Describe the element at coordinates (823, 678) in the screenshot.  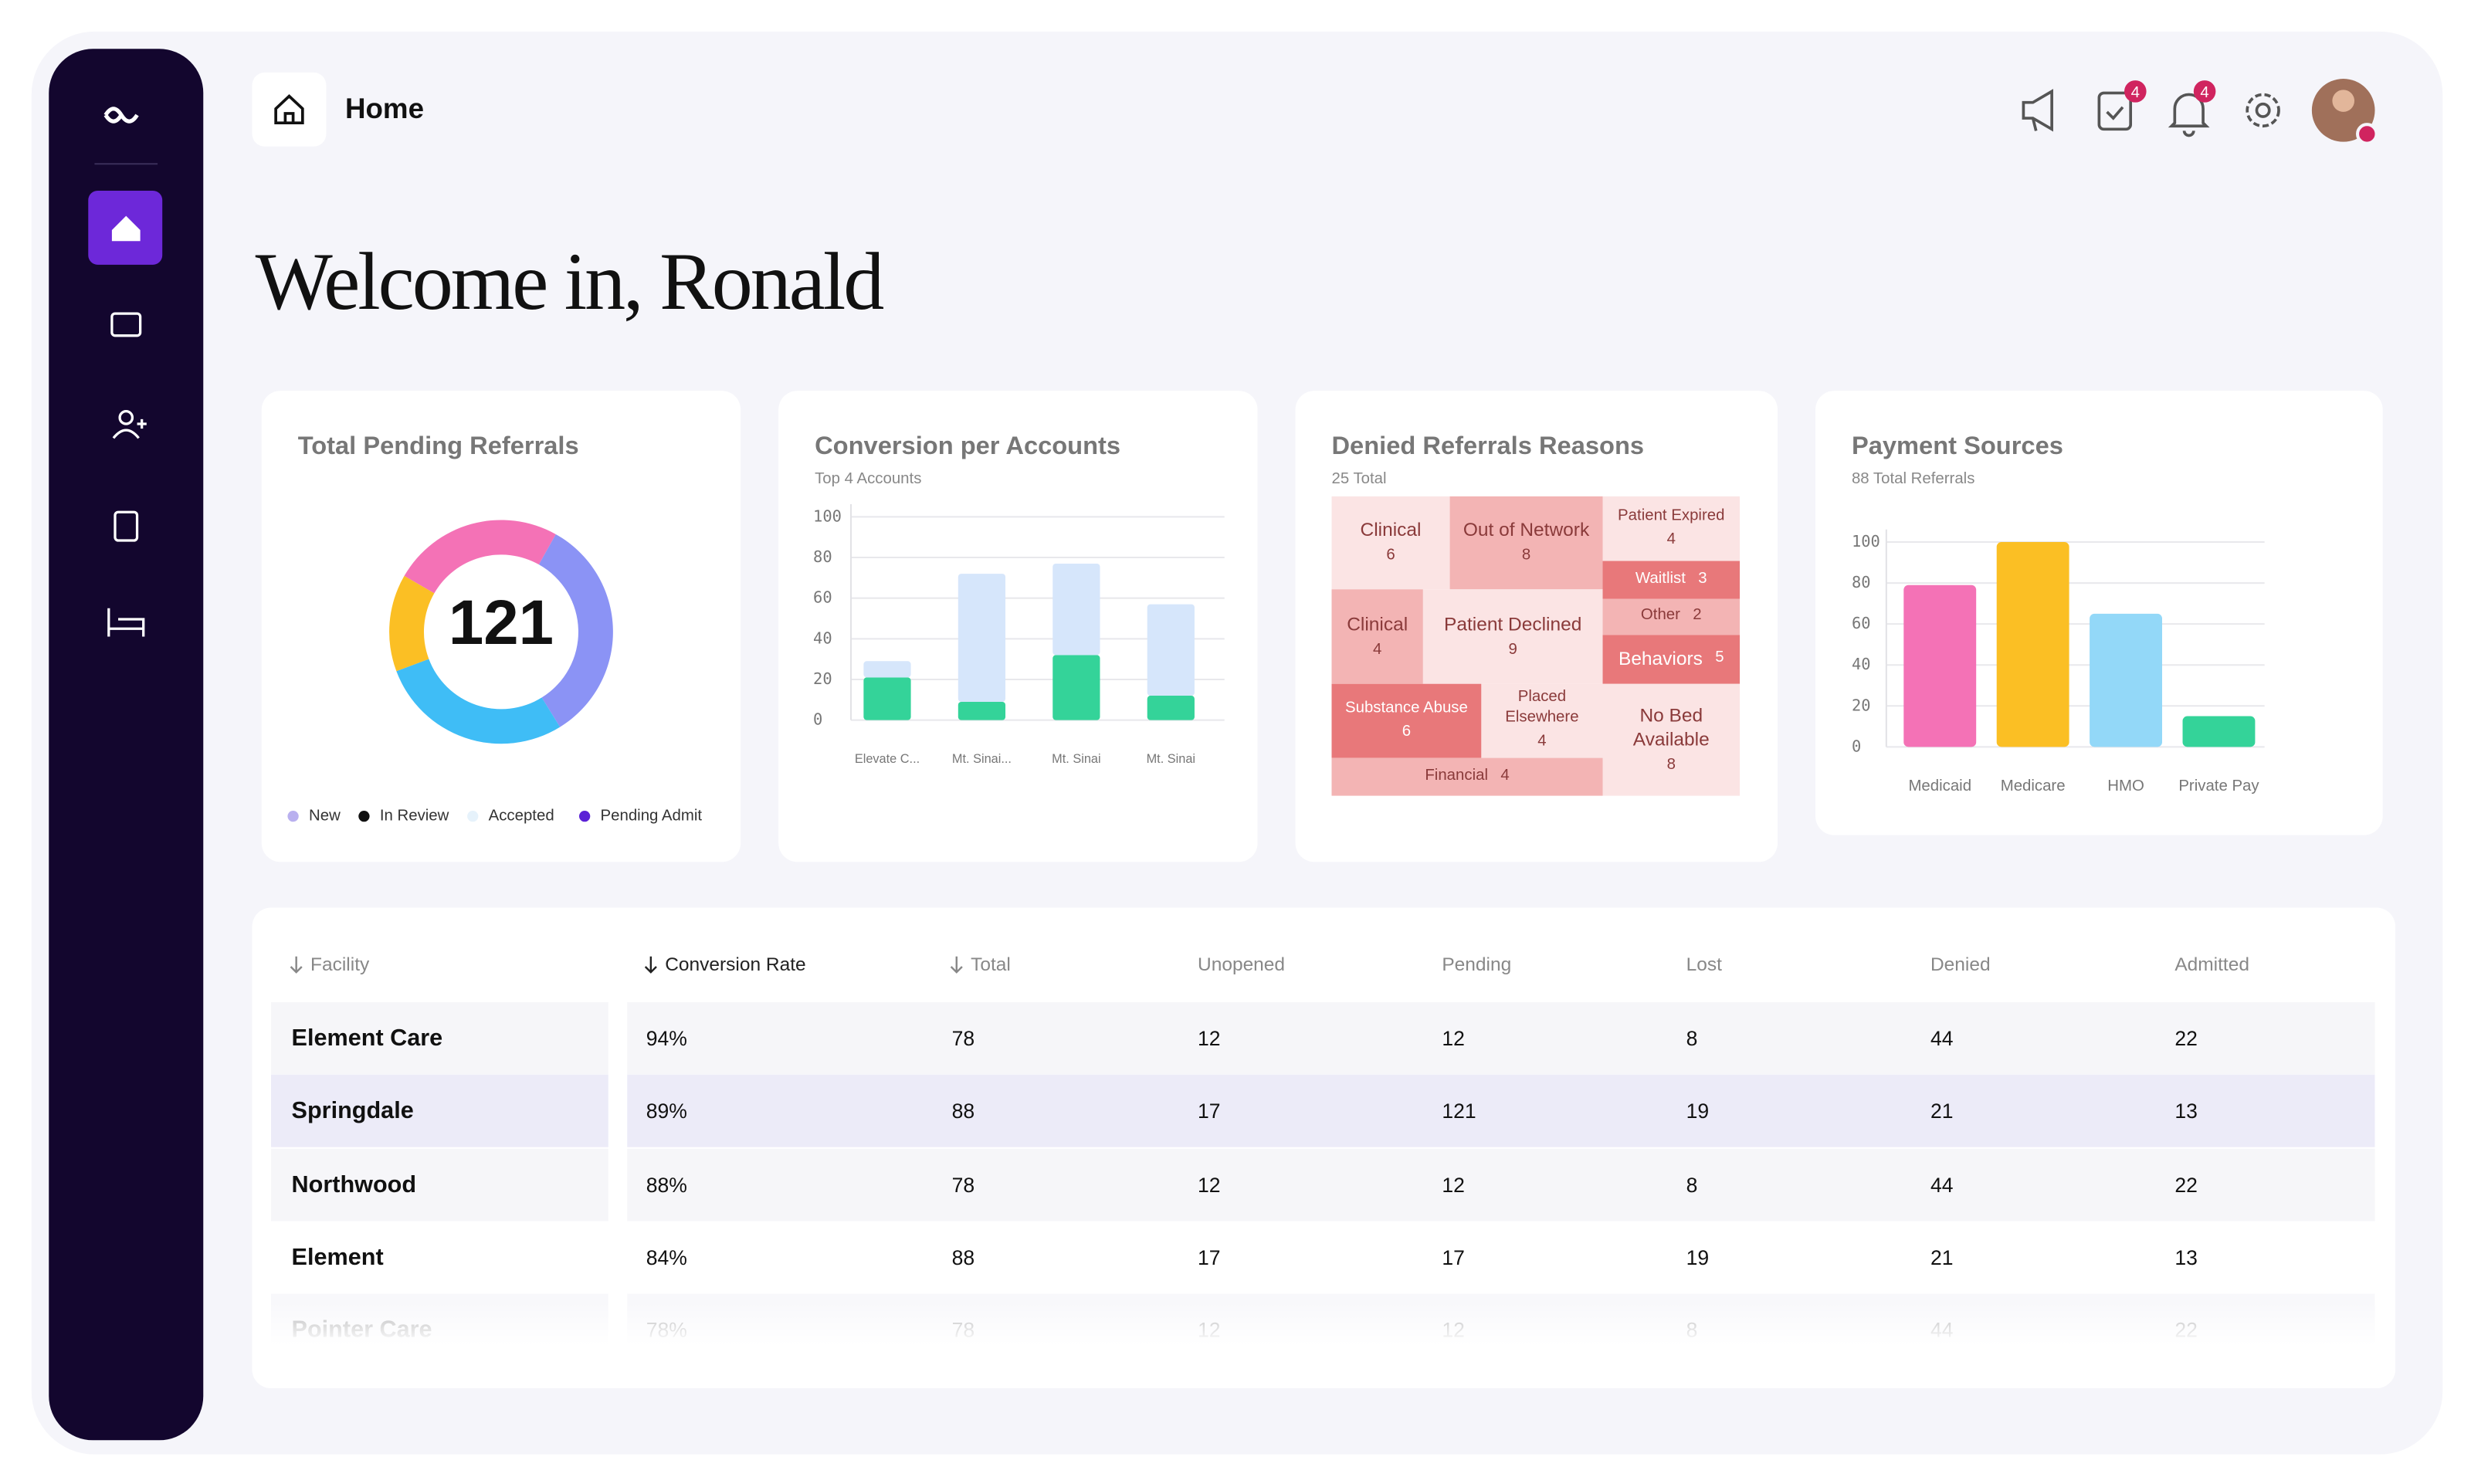
I see `y-tick-label: 20` at that location.